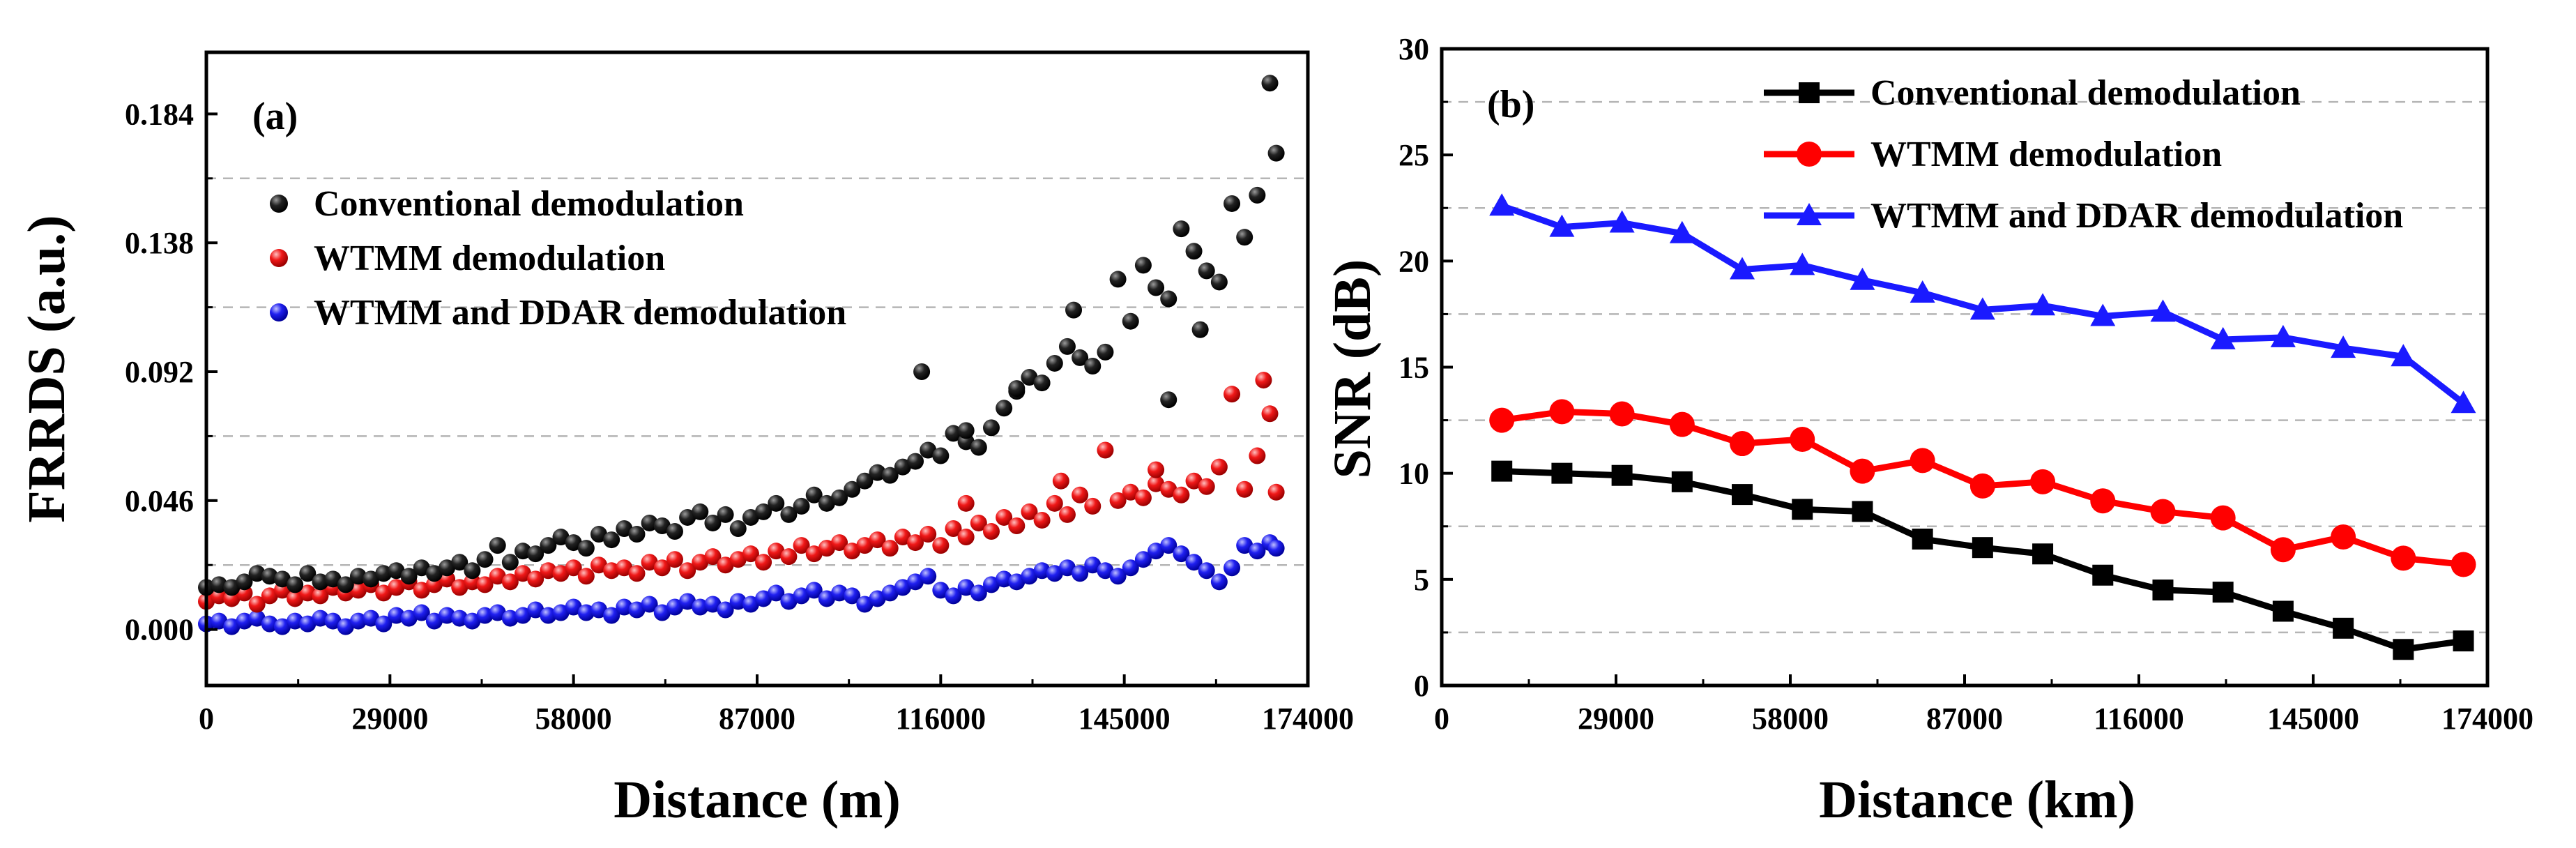 The height and width of the screenshot is (848, 2576). Describe the element at coordinates (757, 719) in the screenshot. I see `x-tick-label-a-3: 87000` at that location.